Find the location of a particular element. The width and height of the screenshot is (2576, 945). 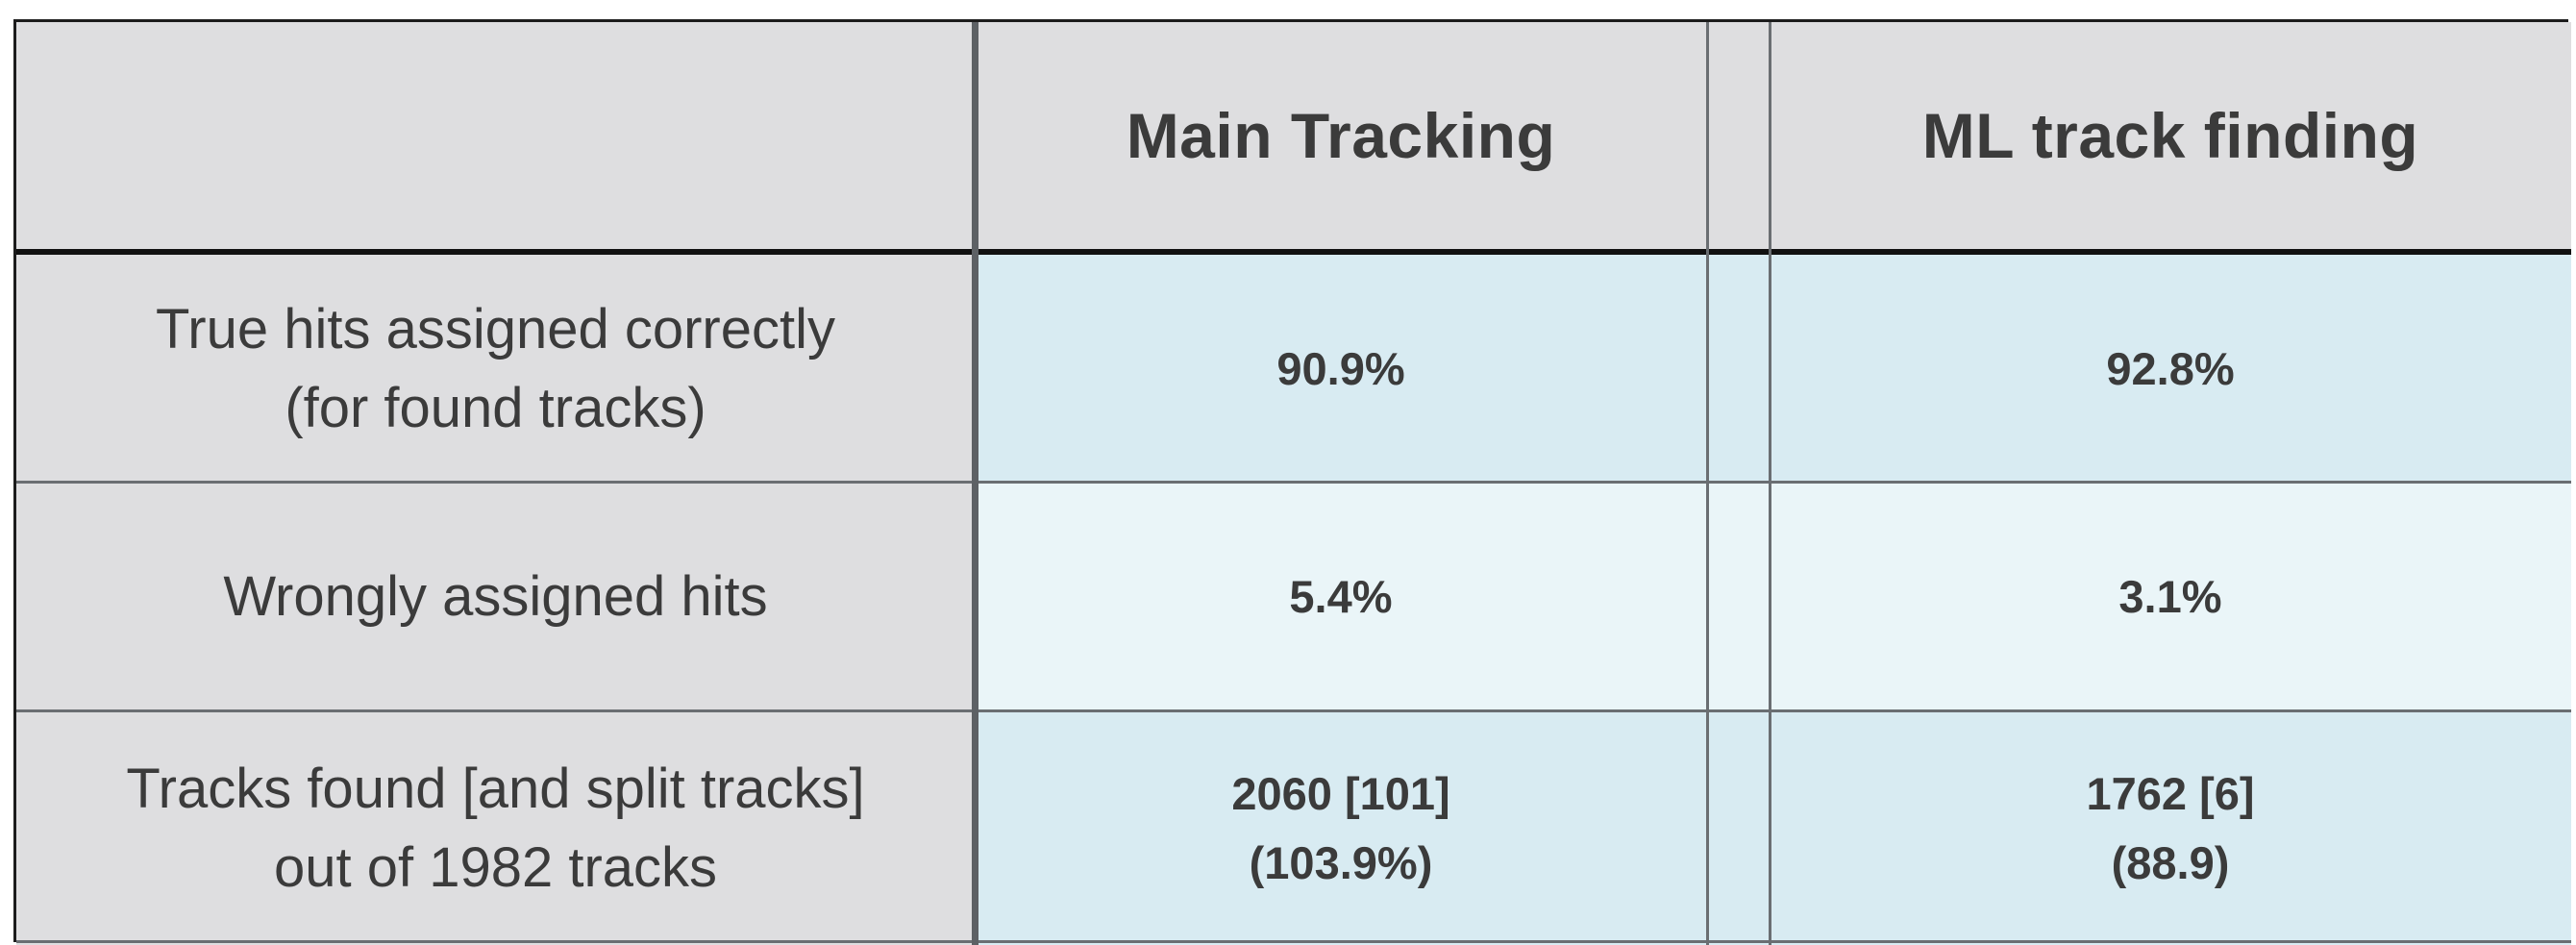

value-line: 1762 [6] is located at coordinates (2170, 793).